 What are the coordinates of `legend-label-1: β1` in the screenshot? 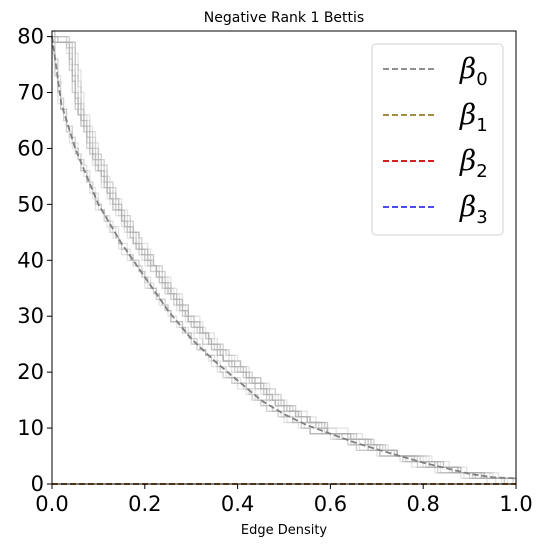 It's located at (473, 117).